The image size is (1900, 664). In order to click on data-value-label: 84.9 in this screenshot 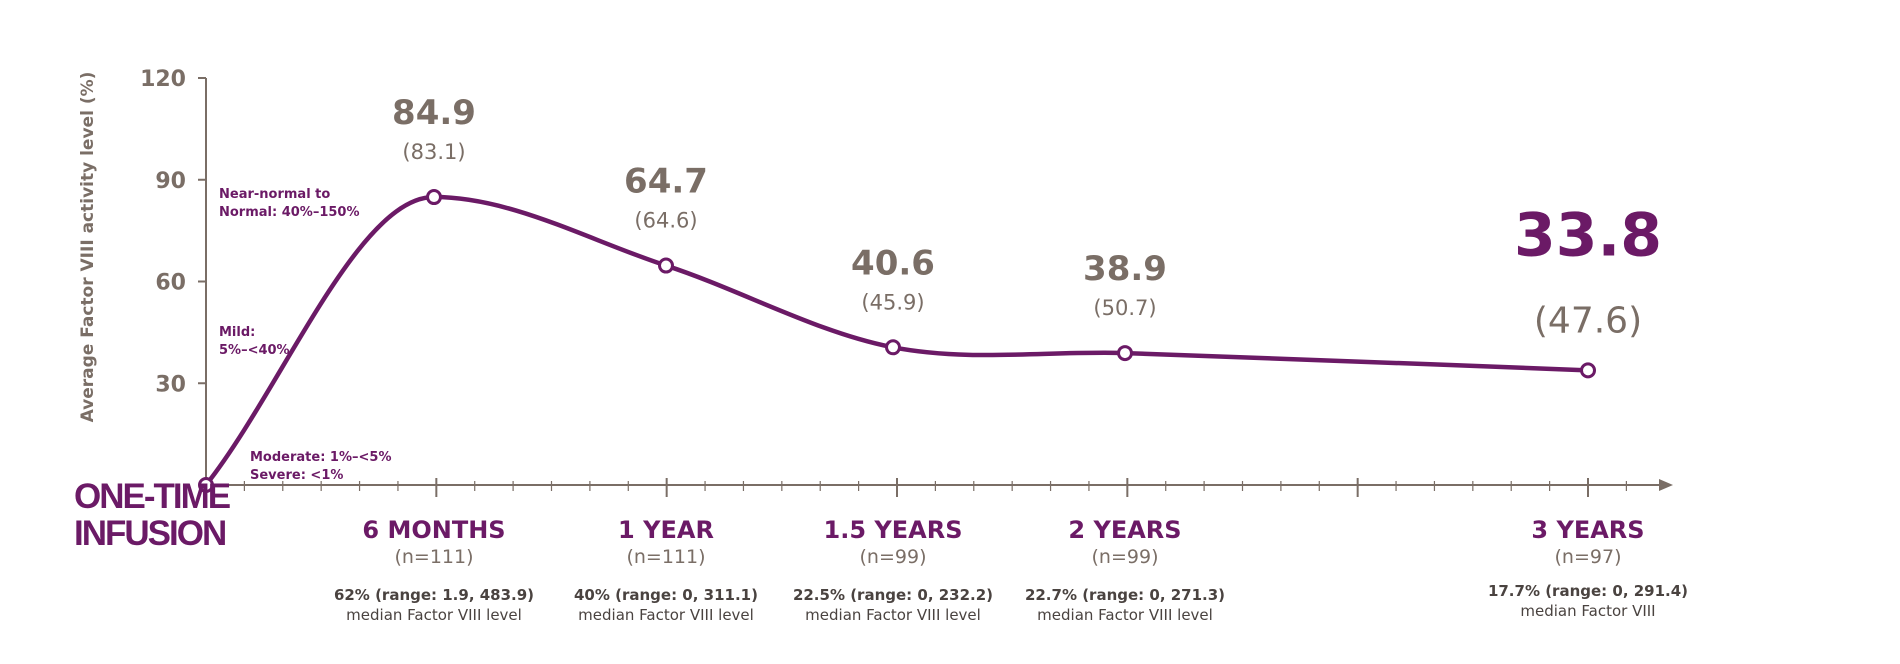, I will do `click(434, 113)`.